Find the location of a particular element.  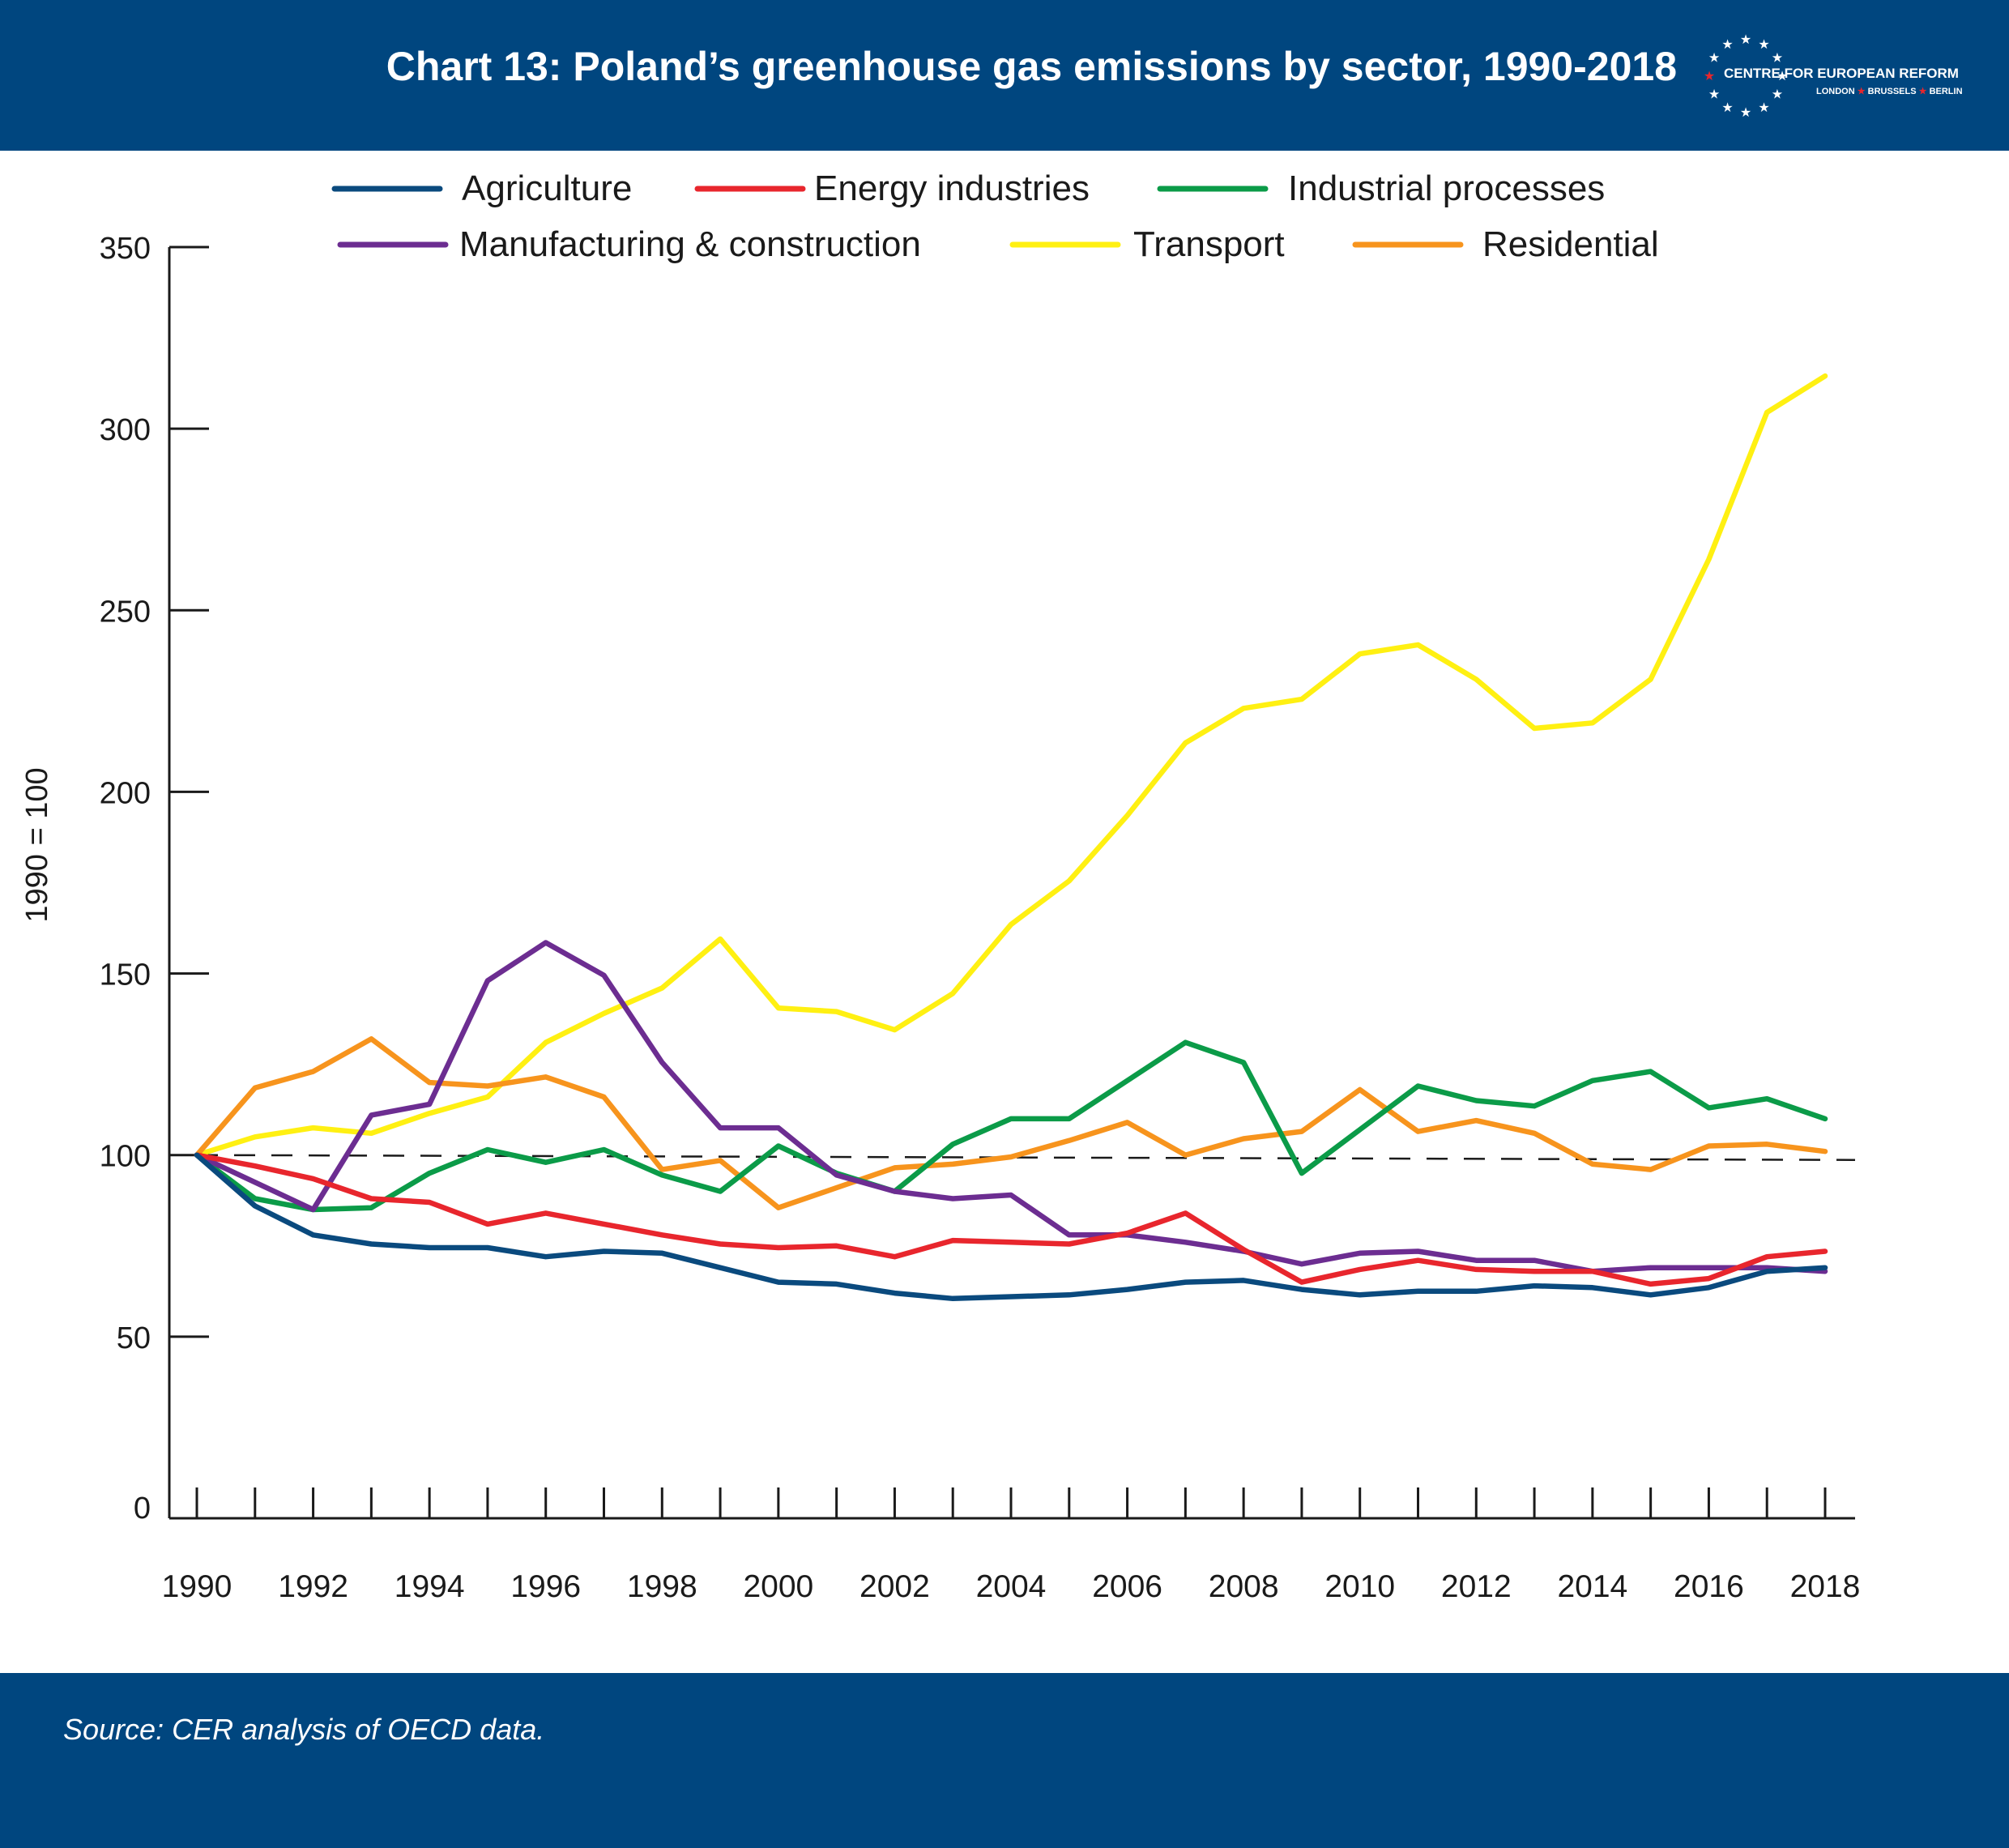

legend-label-industrial-processes: Industrial processes is located at coordinates (1446, 188).